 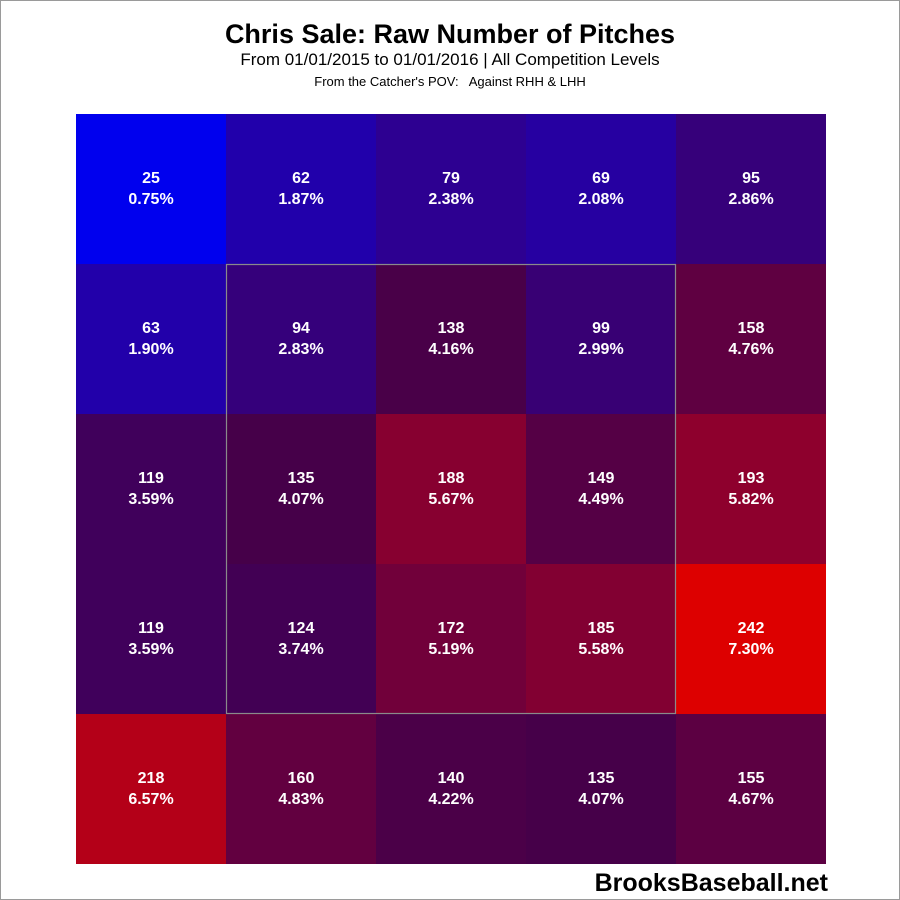 I want to click on heatmap-cell-r3-c4: 242 7.30%, so click(x=751, y=639).